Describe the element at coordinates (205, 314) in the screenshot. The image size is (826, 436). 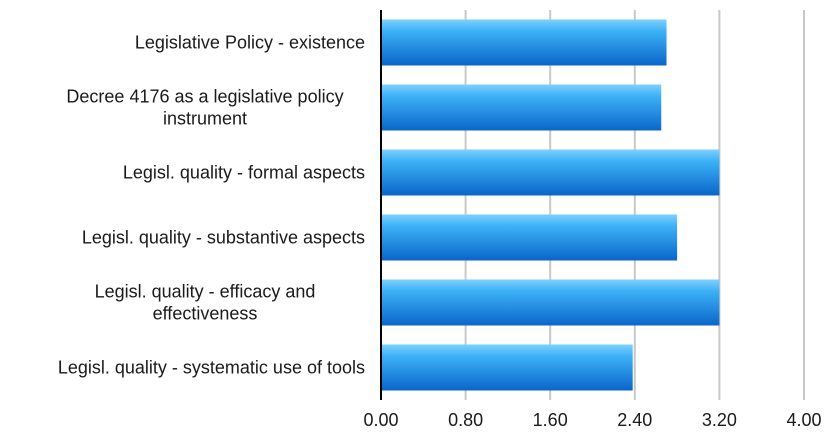
I see `category-label: effectiveness` at that location.